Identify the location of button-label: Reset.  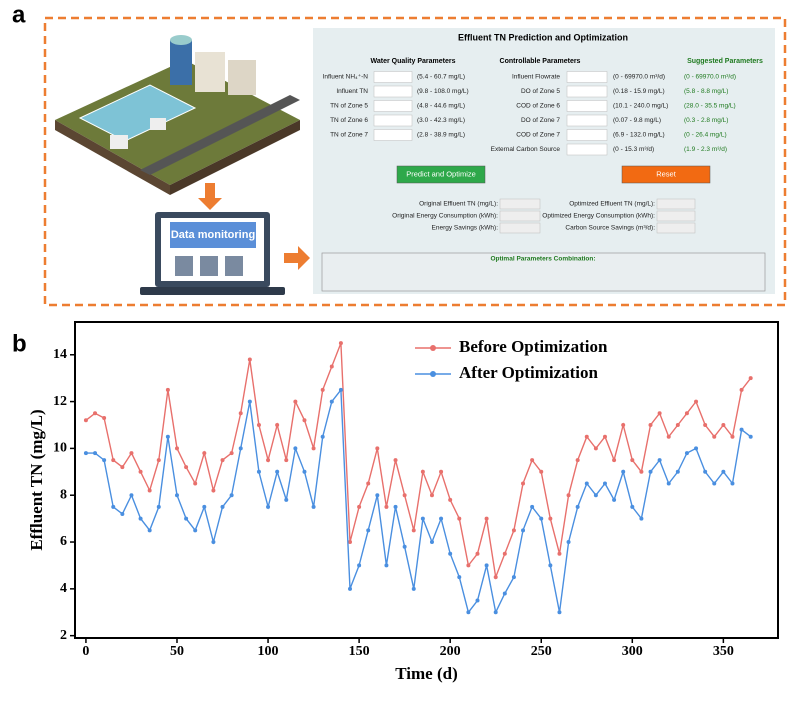
(666, 173).